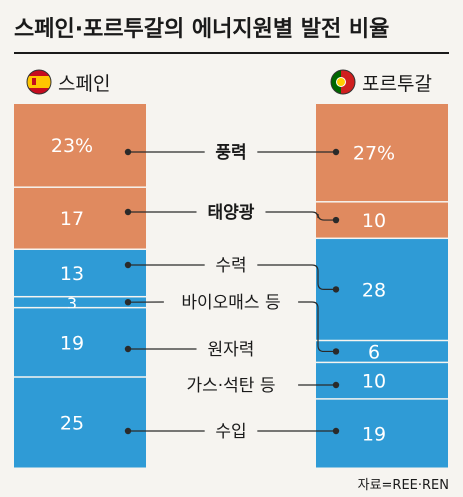 This screenshot has width=463, height=497. I want to click on category-label: 가스·석탄 등, so click(230, 386).